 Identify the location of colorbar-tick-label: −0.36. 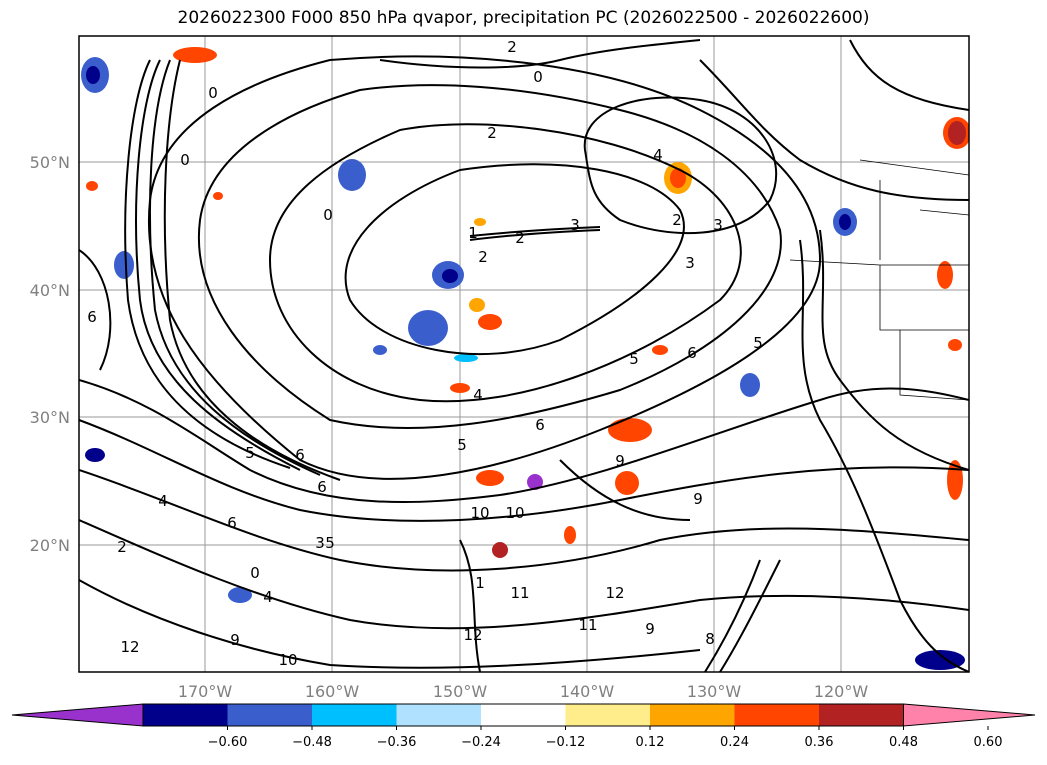
(397, 742).